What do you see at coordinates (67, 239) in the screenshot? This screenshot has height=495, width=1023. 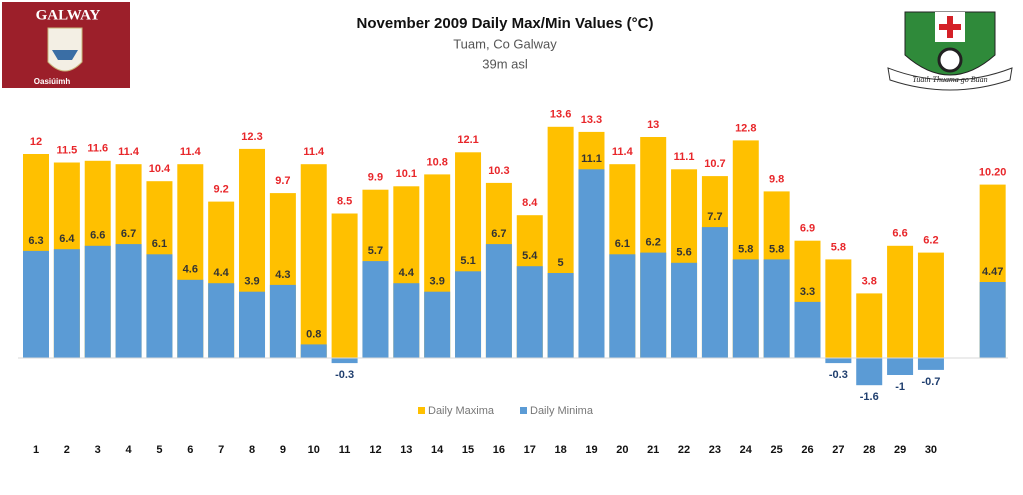 I see `value-label: 6.4` at bounding box center [67, 239].